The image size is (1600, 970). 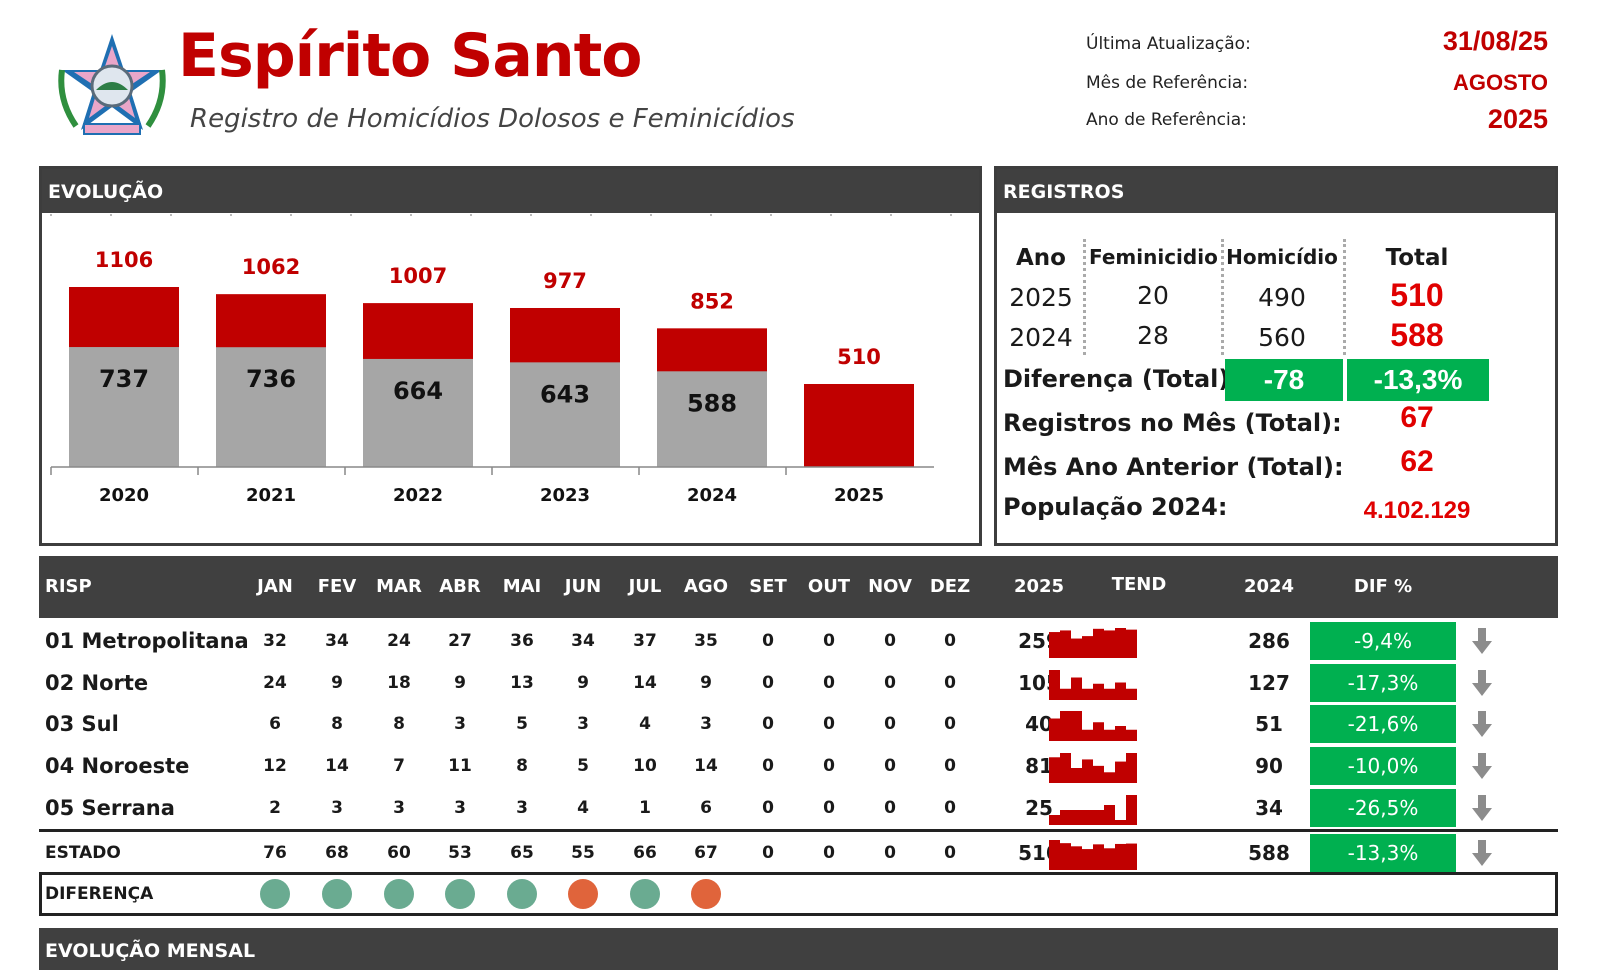 I want to click on month-value: 68, so click(x=337, y=853).